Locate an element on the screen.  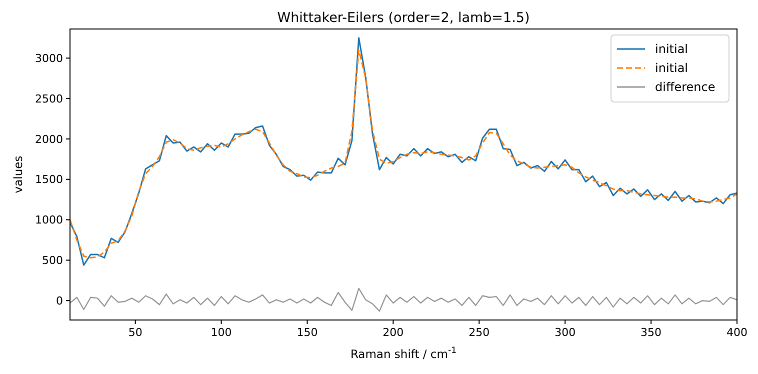
x-tick-label: 400 is located at coordinates (737, 332).